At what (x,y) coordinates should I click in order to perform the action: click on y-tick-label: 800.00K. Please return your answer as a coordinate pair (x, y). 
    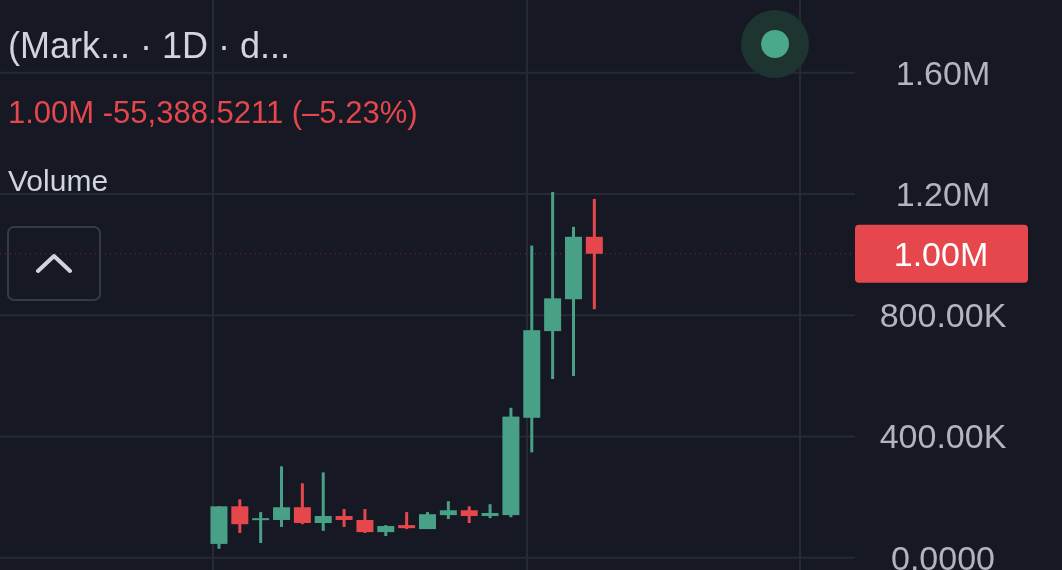
    Looking at the image, I should click on (943, 315).